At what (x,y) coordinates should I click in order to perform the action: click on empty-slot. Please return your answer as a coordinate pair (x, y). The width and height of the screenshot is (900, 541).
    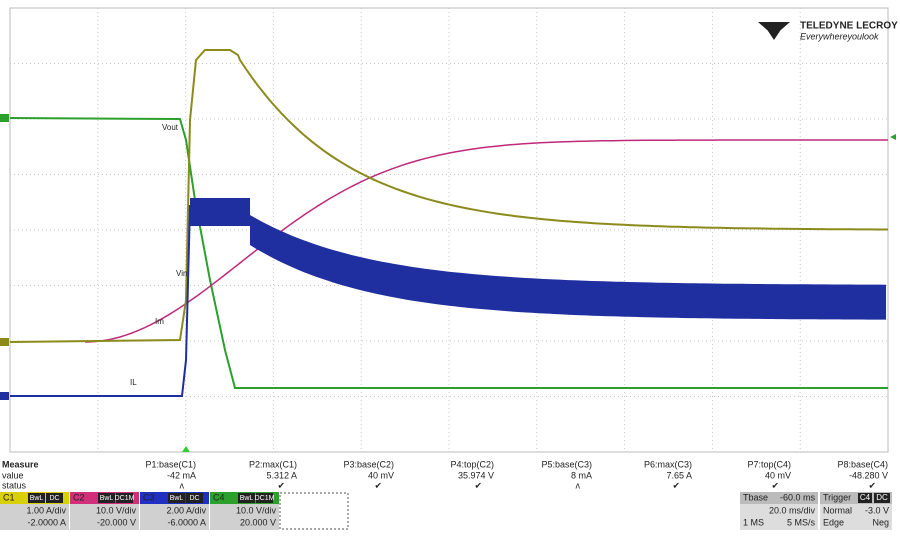
    Looking at the image, I should click on (314, 511).